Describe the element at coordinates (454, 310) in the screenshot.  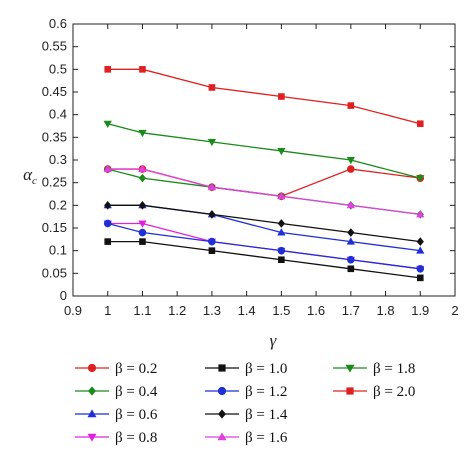
I see `x-tick-label: 2` at that location.